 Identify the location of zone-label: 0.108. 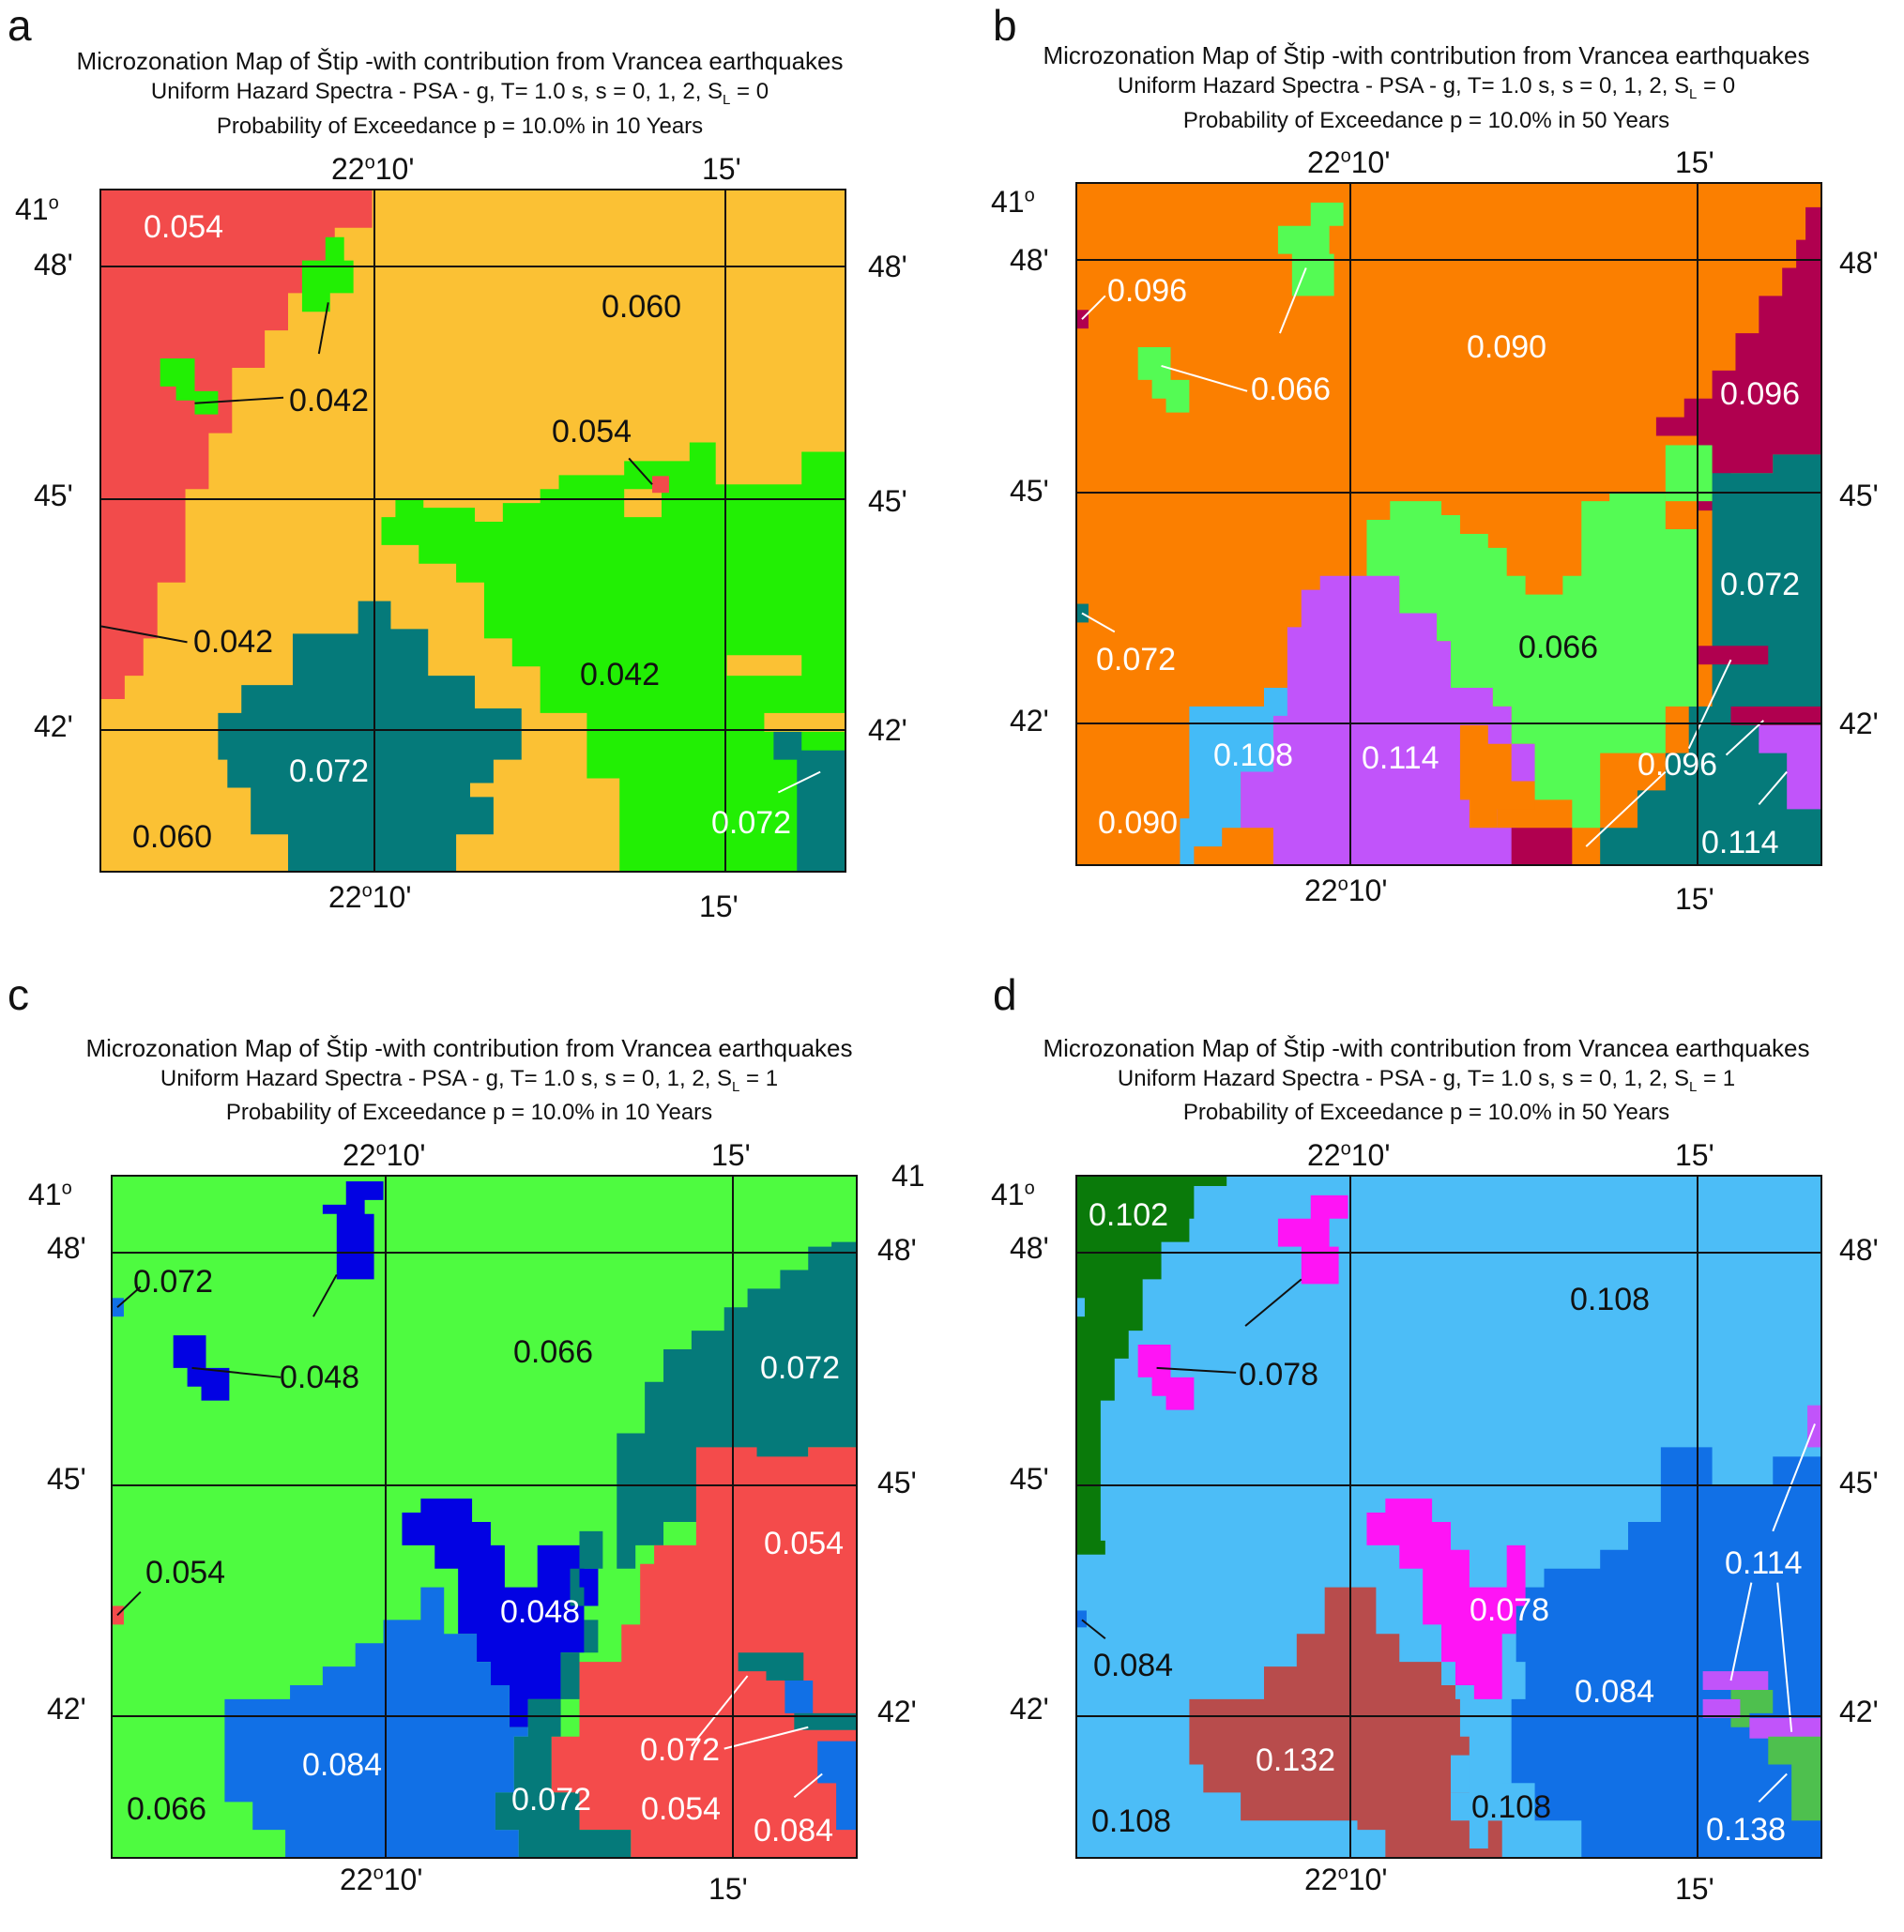
(1511, 1807).